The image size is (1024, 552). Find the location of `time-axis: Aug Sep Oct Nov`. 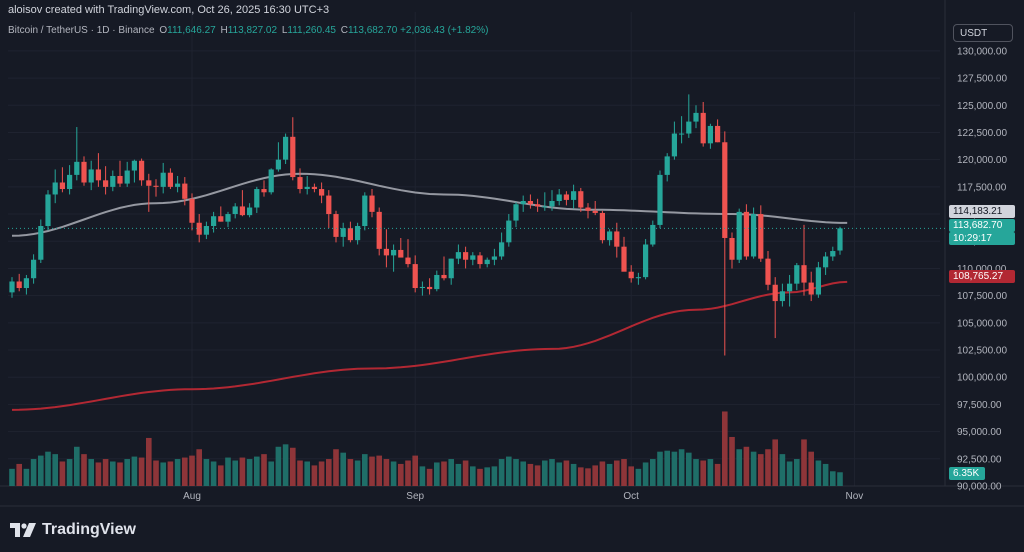

time-axis: Aug Sep Oct Nov is located at coordinates (523, 496).